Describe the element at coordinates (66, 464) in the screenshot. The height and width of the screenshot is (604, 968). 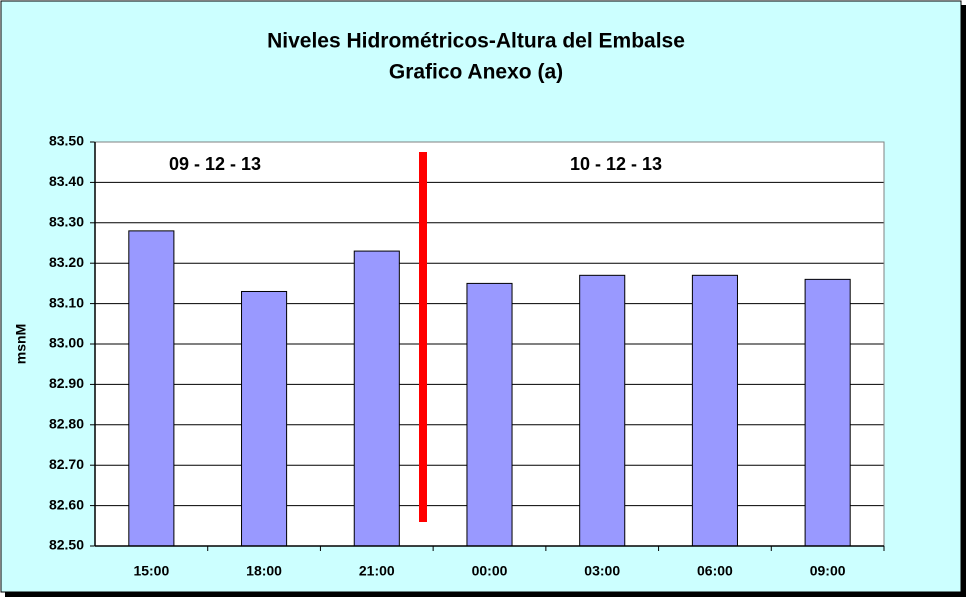
I see `y-tick-label: 82.70` at that location.